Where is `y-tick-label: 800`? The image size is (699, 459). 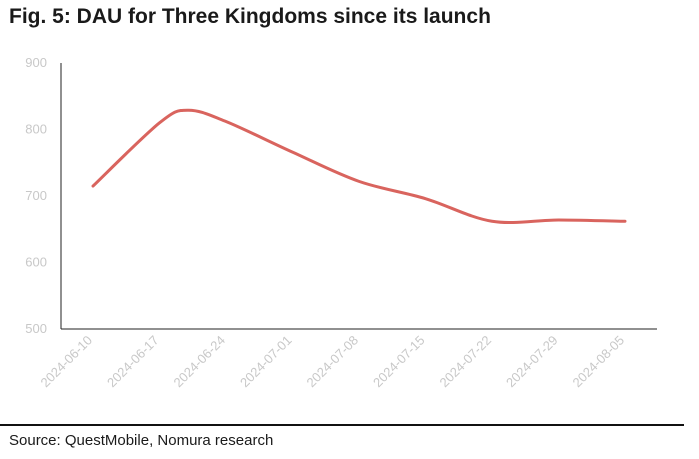 y-tick-label: 800 is located at coordinates (36, 129).